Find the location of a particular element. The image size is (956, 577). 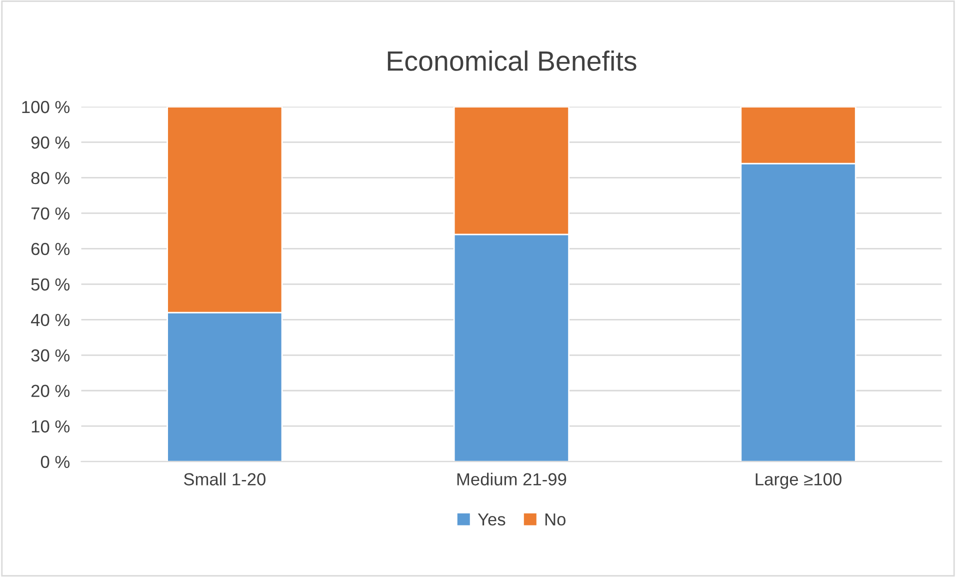

x-tick-label: Medium 21-99 is located at coordinates (511, 479).